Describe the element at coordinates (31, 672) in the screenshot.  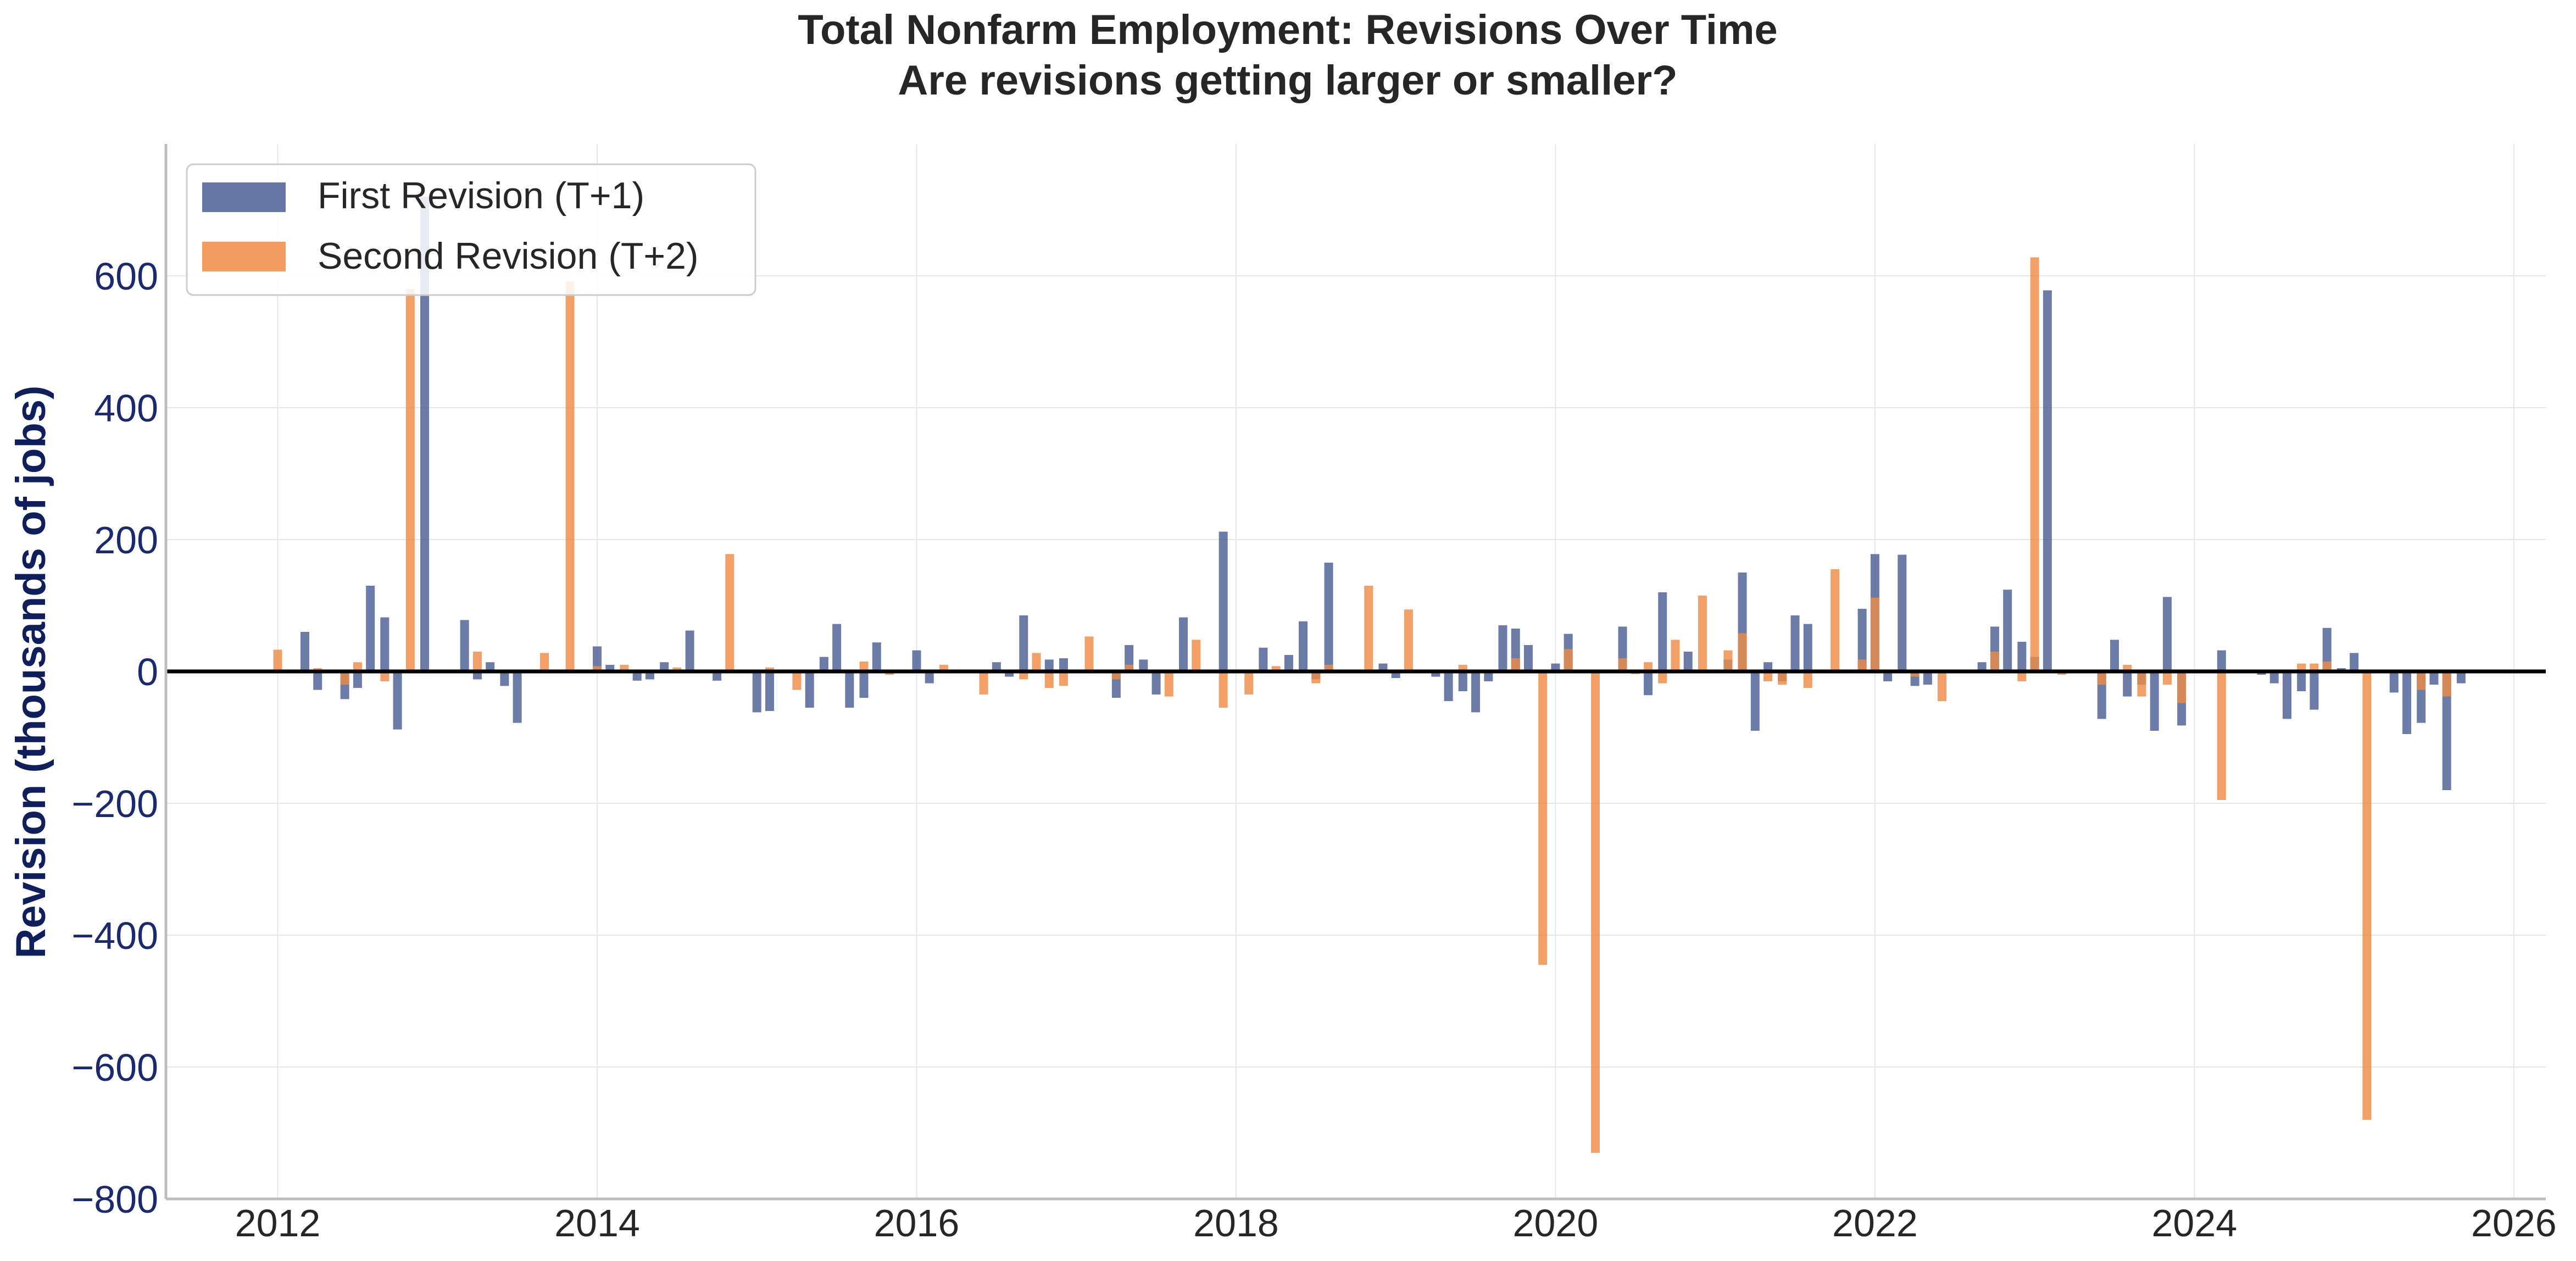
I see `y-axis-label: Revision (thousands of jobs)` at that location.